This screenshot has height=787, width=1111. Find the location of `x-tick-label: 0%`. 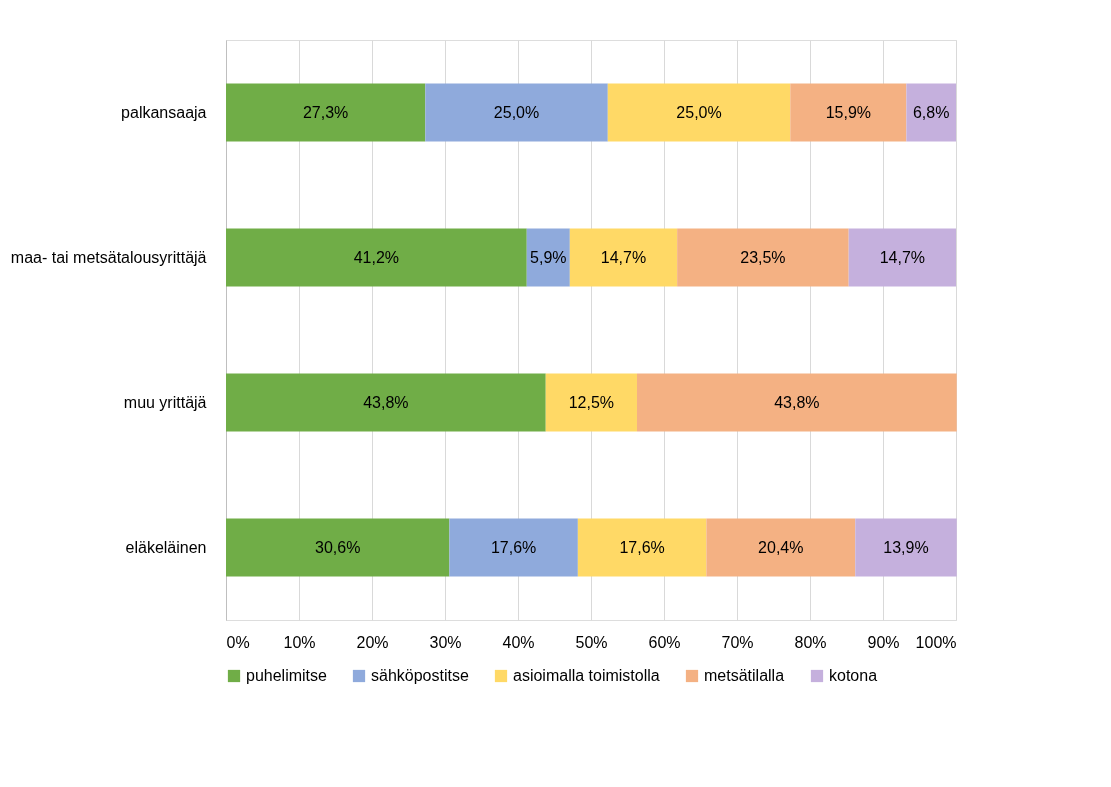

x-tick-label: 0% is located at coordinates (238, 642).